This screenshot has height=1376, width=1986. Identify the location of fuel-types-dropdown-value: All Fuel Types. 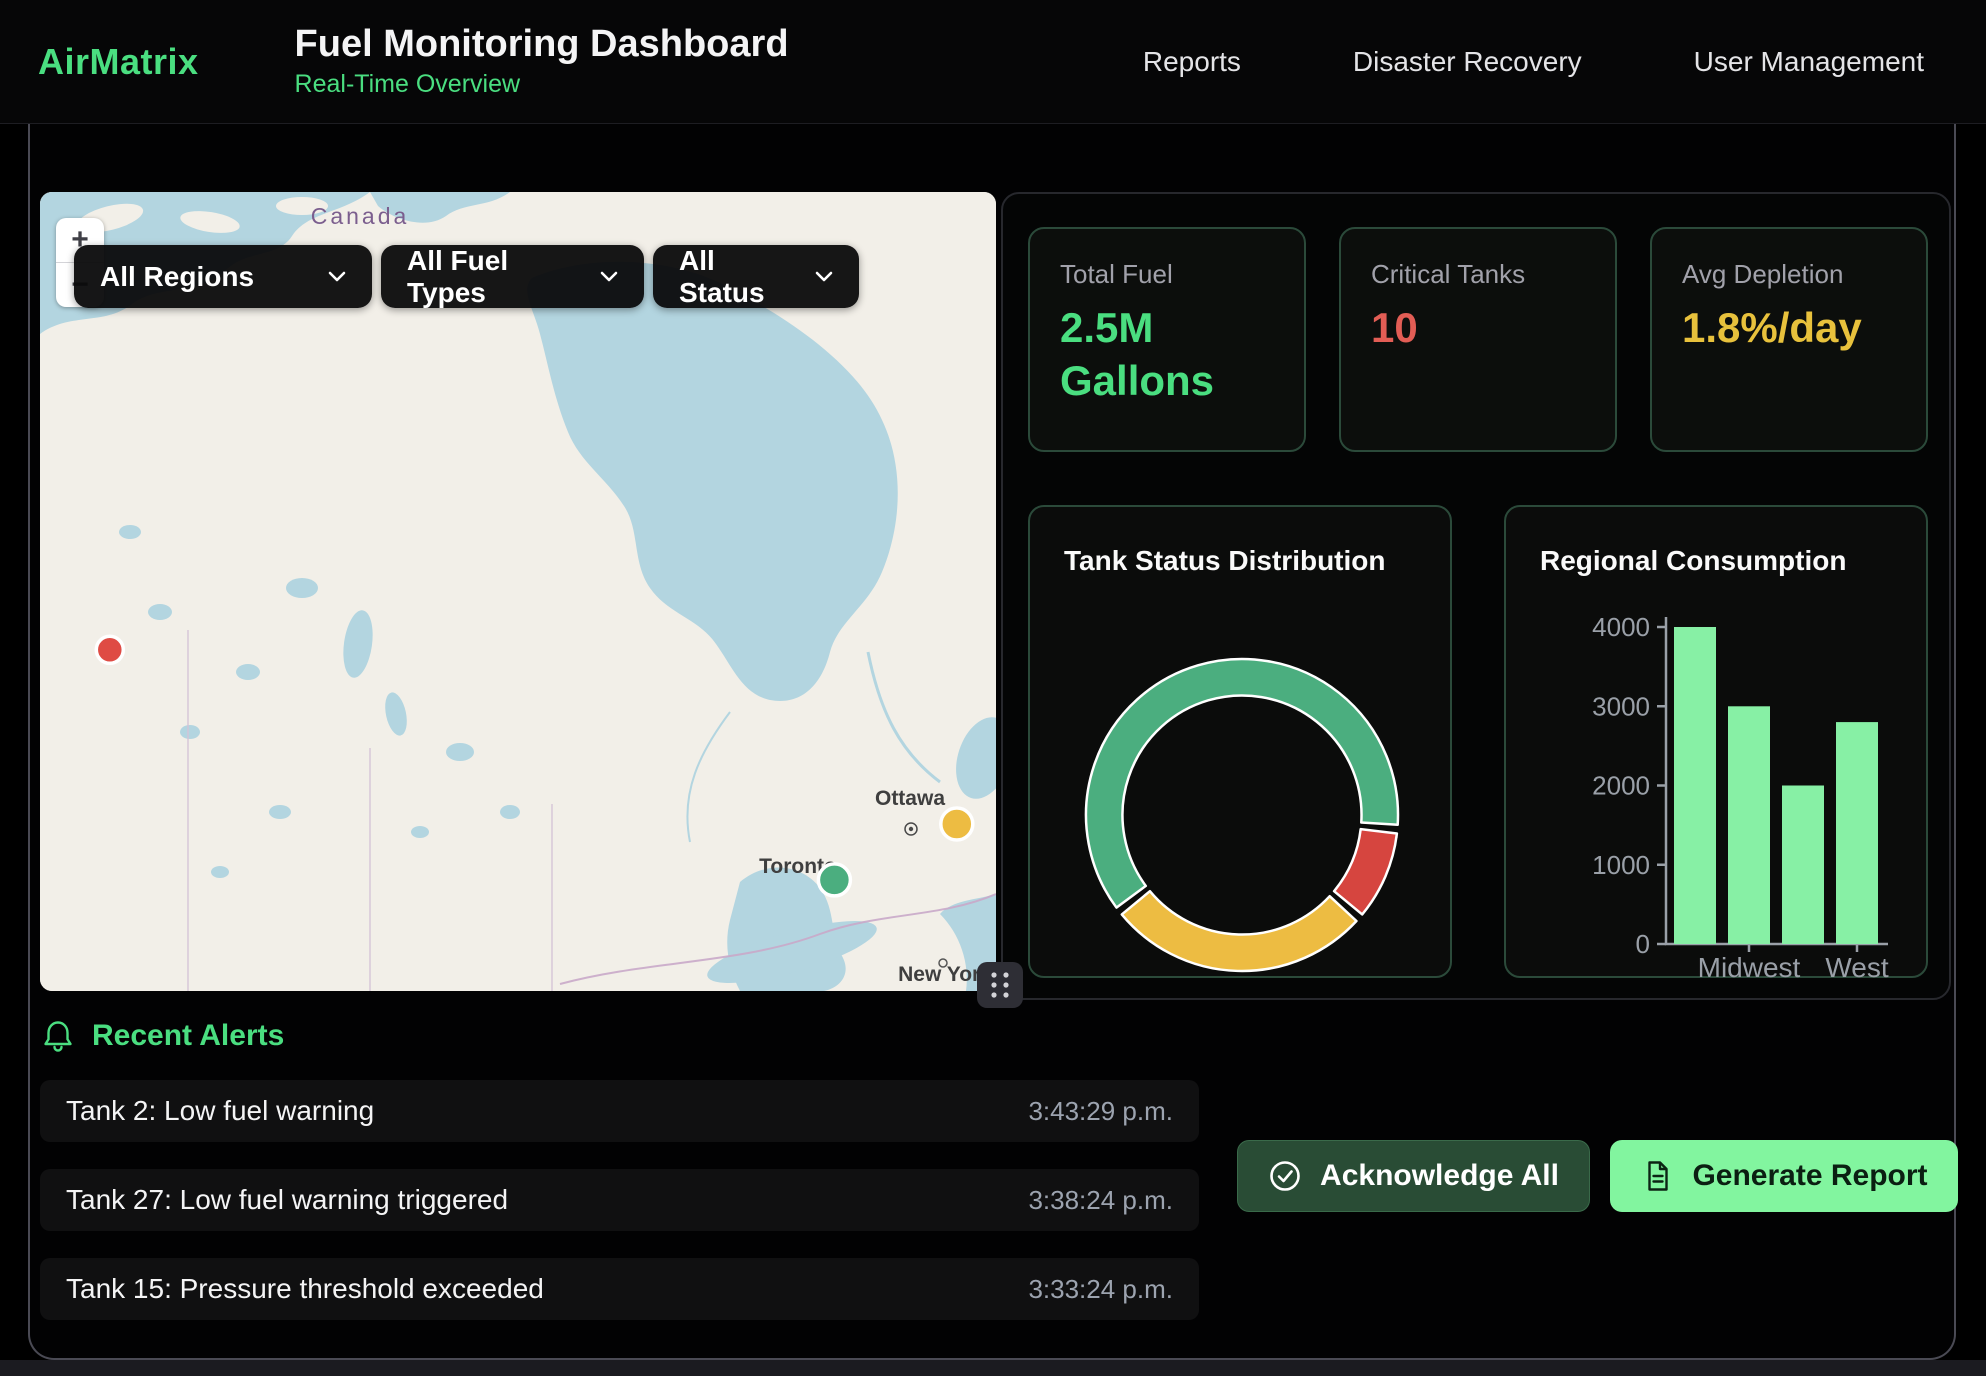
(458, 276).